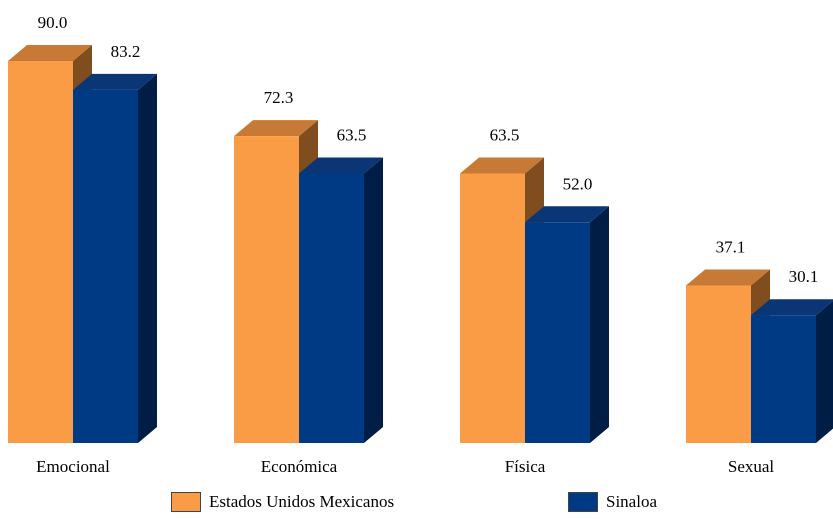  I want to click on legend-label-series-1: Sinaloa, so click(631, 501).